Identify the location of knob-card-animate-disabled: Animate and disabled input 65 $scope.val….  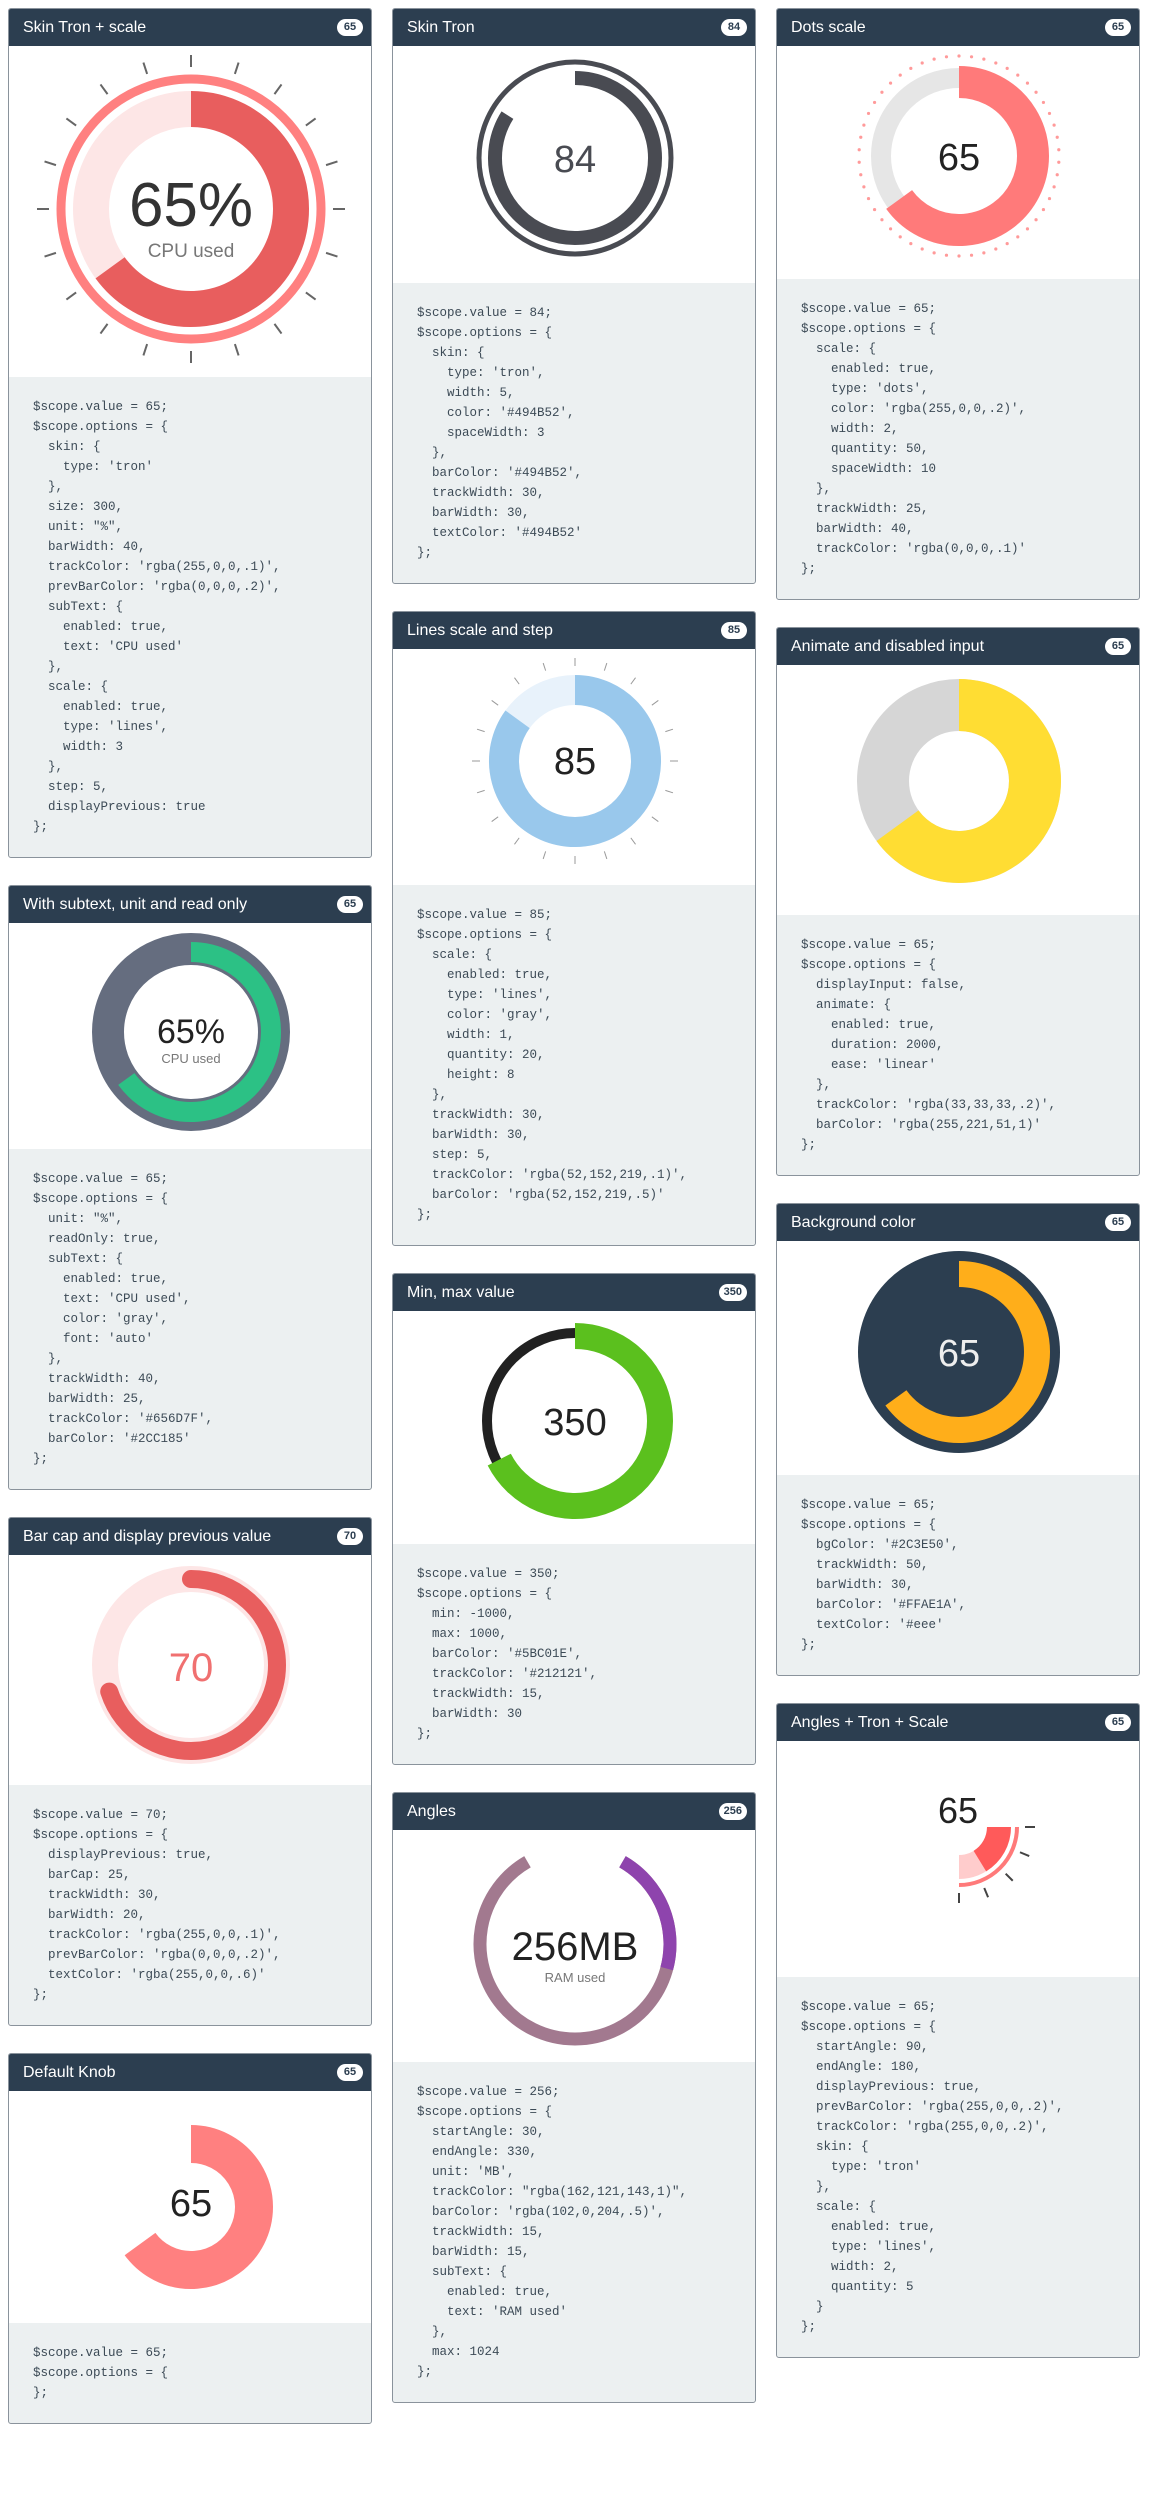
(958, 901).